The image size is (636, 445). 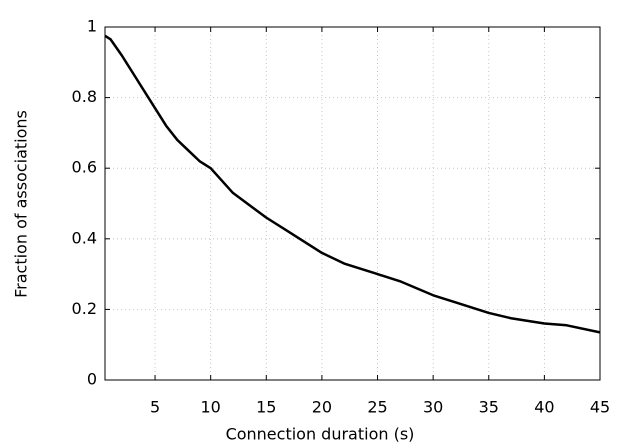 What do you see at coordinates (155, 407) in the screenshot?
I see `x-tick-label: 5` at bounding box center [155, 407].